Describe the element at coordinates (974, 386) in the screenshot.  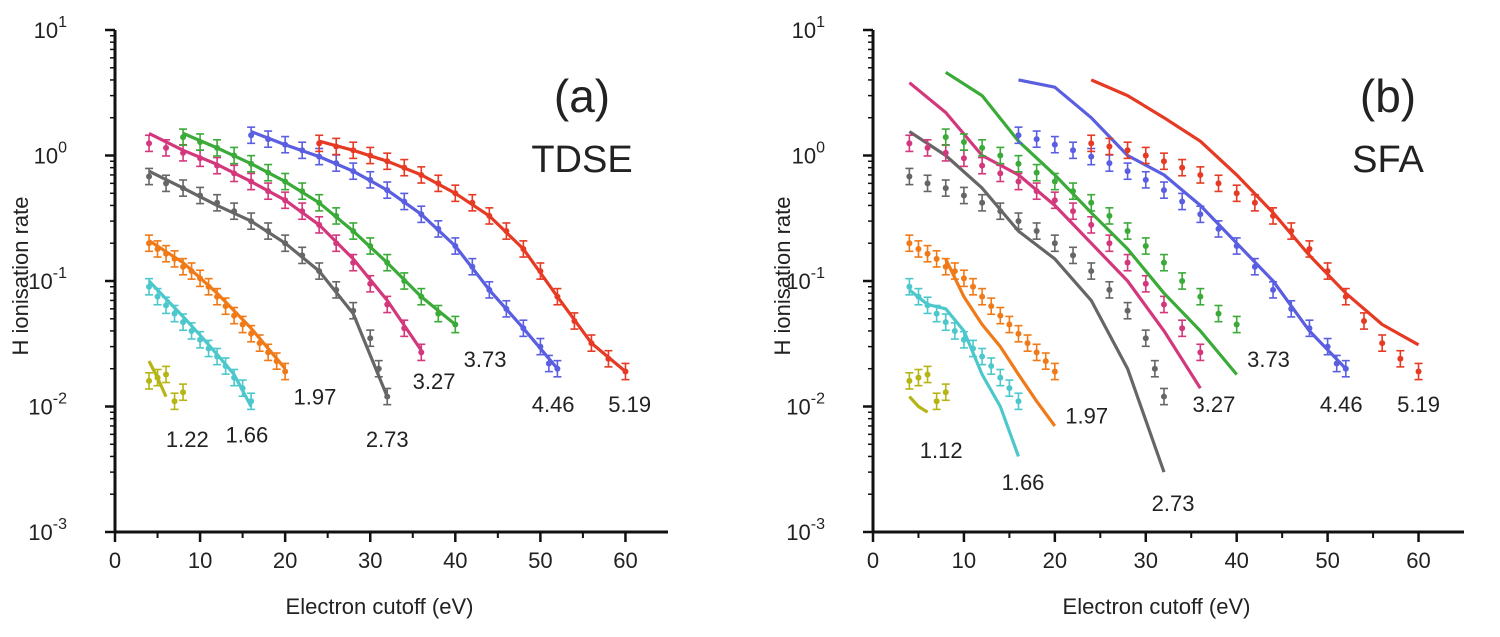
I see `series-1.66: 1.66` at that location.